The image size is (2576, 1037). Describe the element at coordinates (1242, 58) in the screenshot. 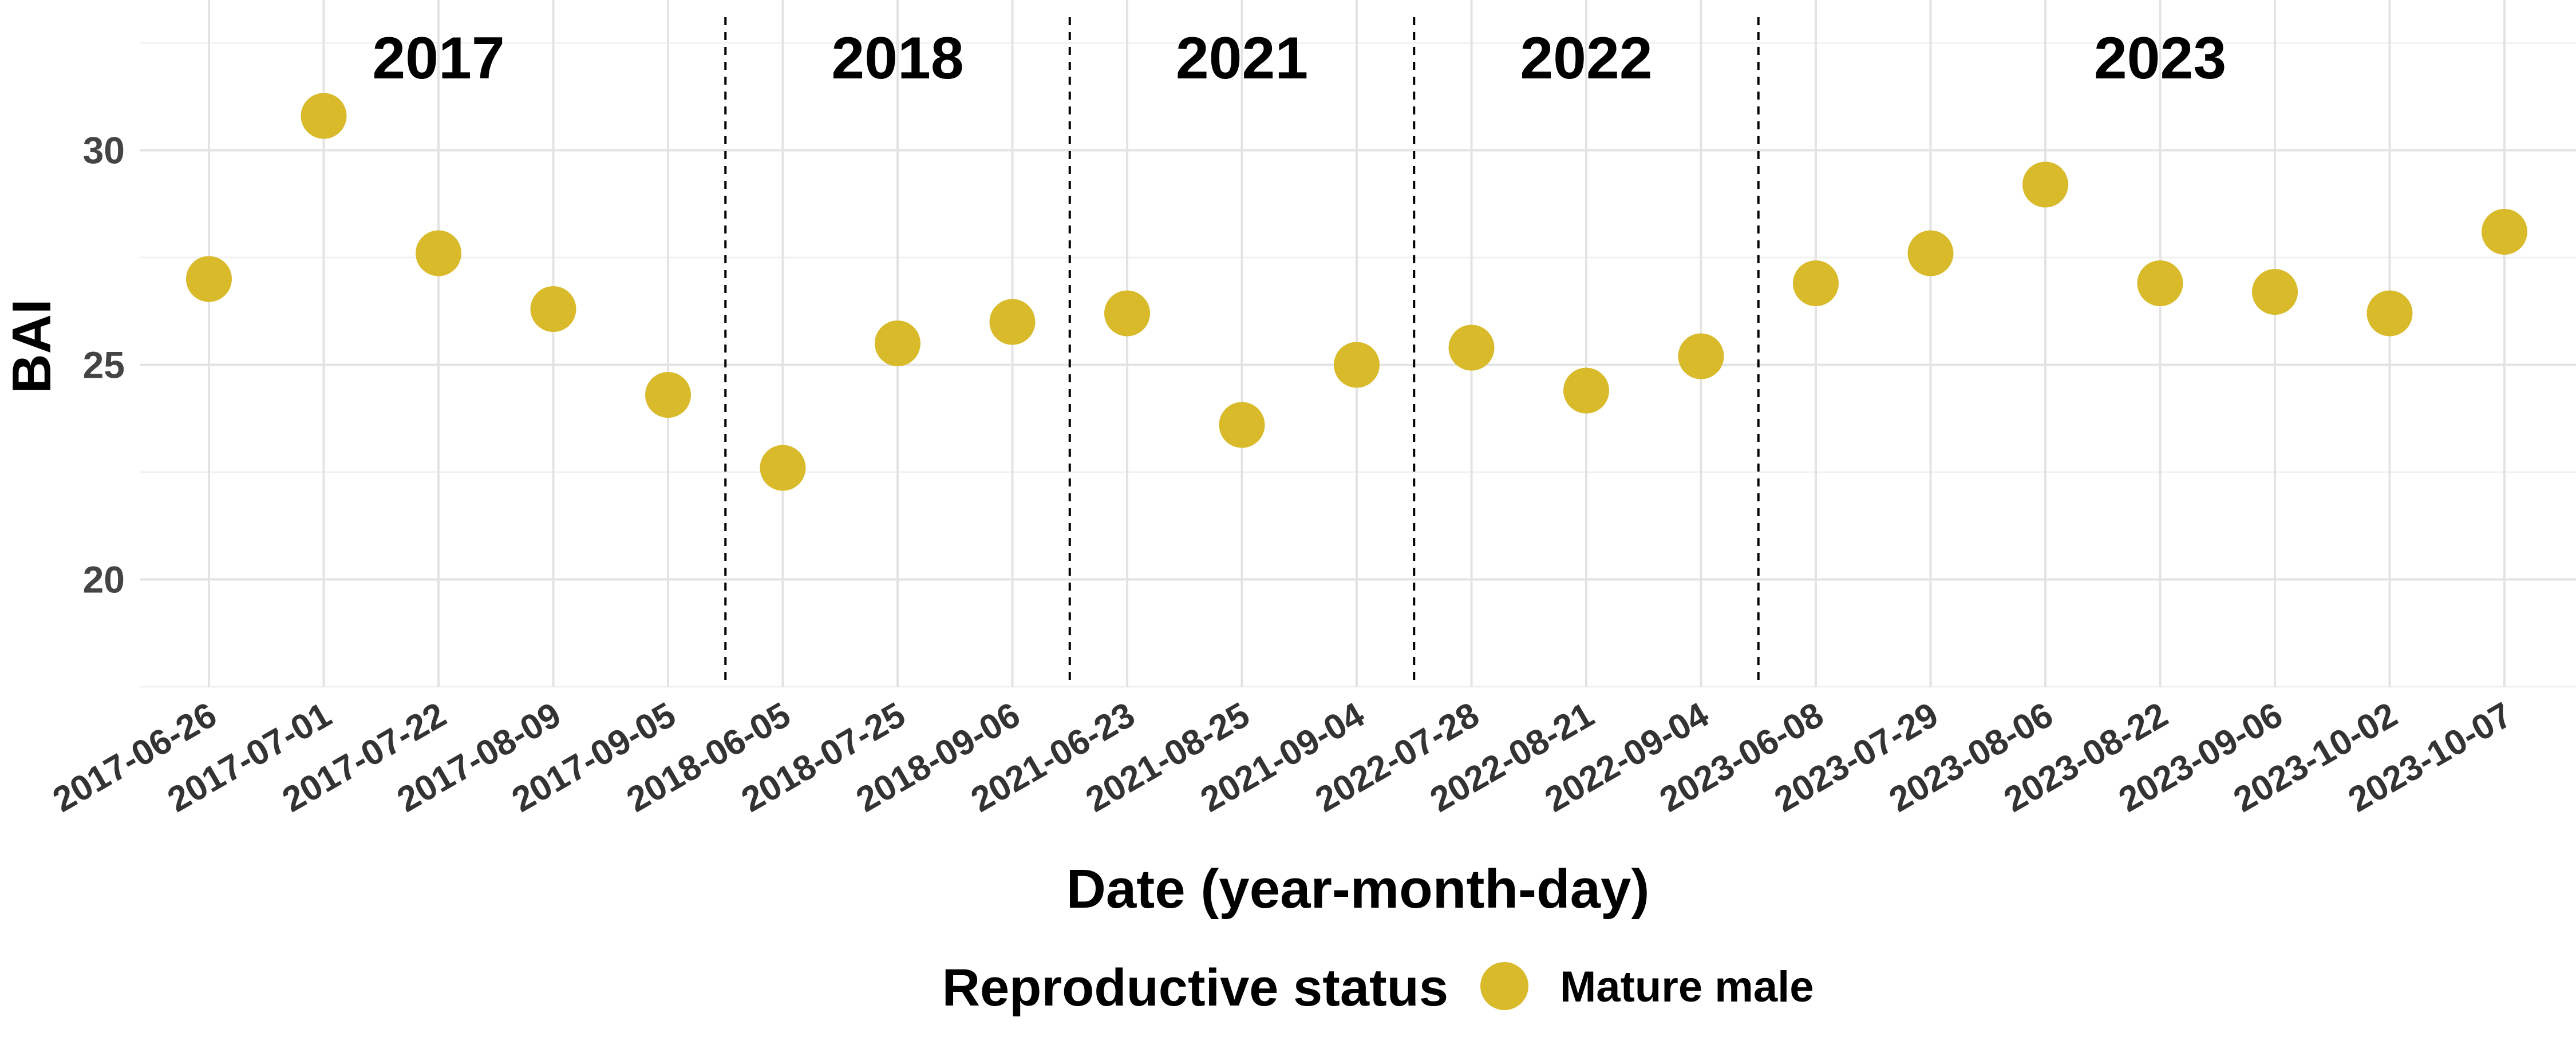

I see `facet-label-2021: 2021` at that location.